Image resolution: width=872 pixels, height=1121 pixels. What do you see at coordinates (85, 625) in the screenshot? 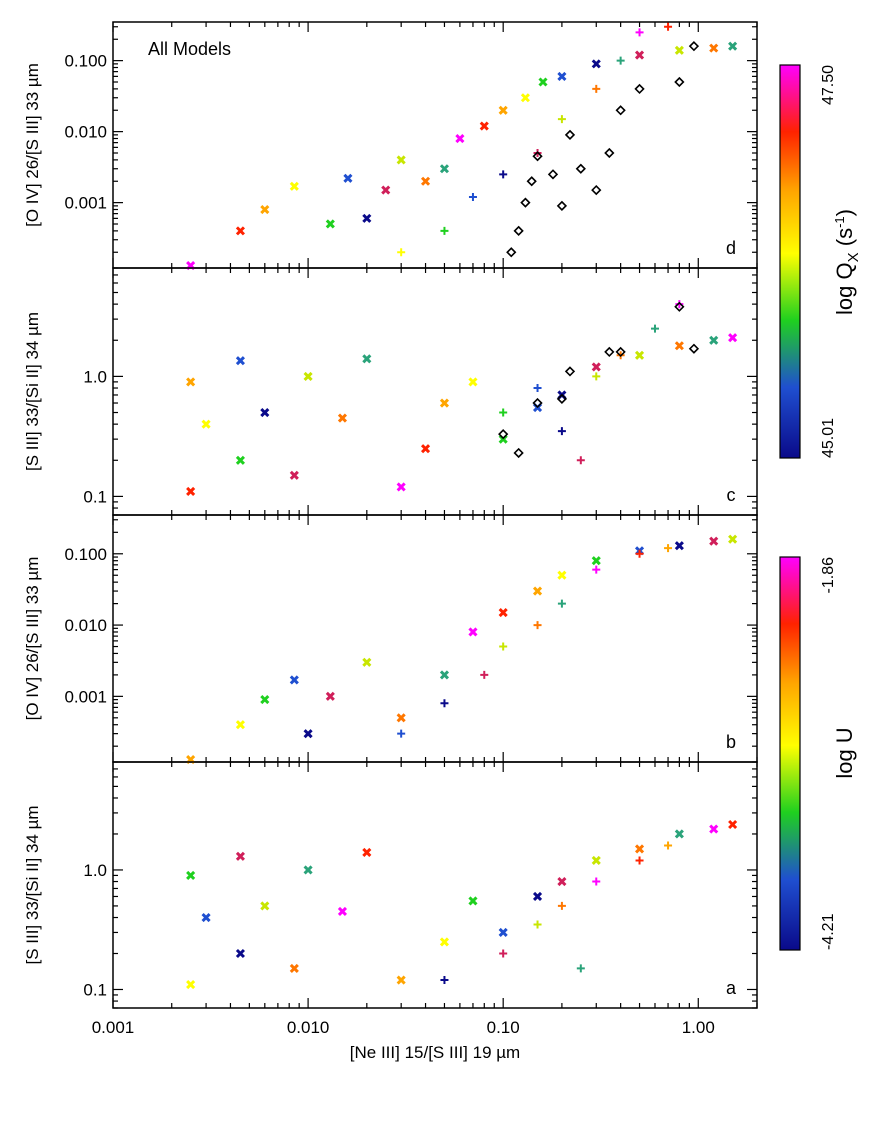
I see `y-tick-label: 0.010` at bounding box center [85, 625].